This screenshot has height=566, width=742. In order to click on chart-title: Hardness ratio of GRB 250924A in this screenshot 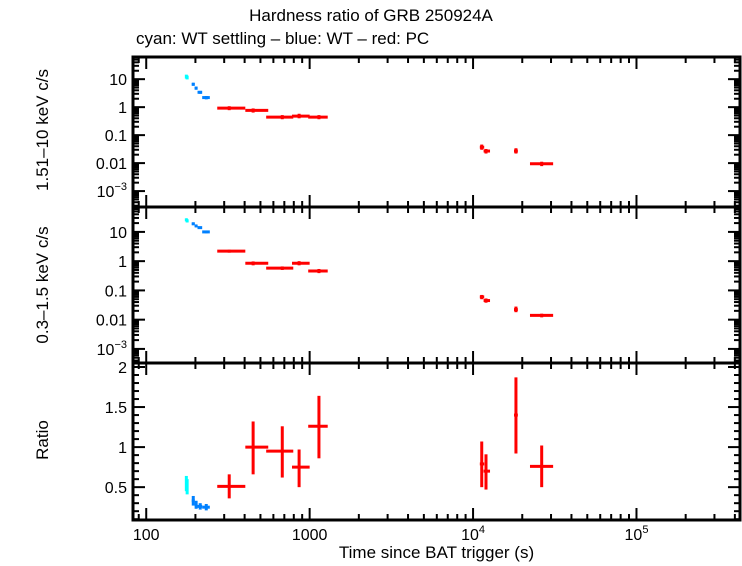, I will do `click(371, 15)`.